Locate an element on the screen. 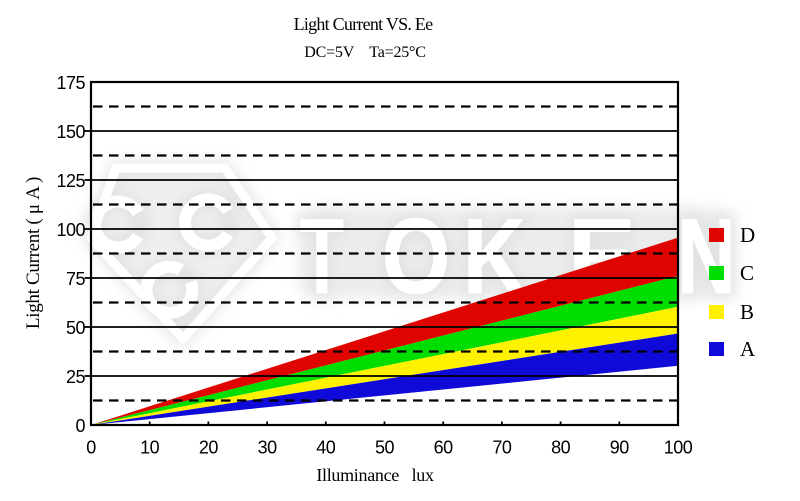 This screenshot has width=800, height=501. svg-text: Light Current ( μ A ) is located at coordinates (33, 253).